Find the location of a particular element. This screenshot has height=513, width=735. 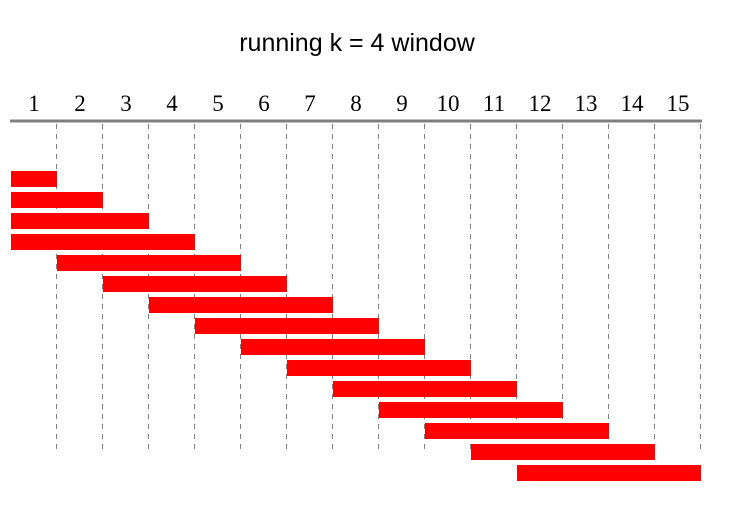

position-label-13: 13 is located at coordinates (586, 103).